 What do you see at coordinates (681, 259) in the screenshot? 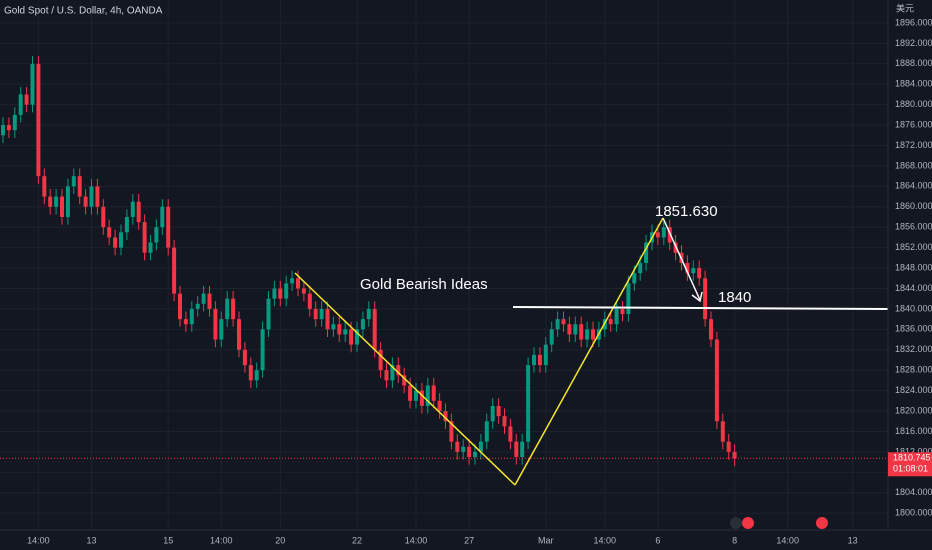
I see `arrow-line` at bounding box center [681, 259].